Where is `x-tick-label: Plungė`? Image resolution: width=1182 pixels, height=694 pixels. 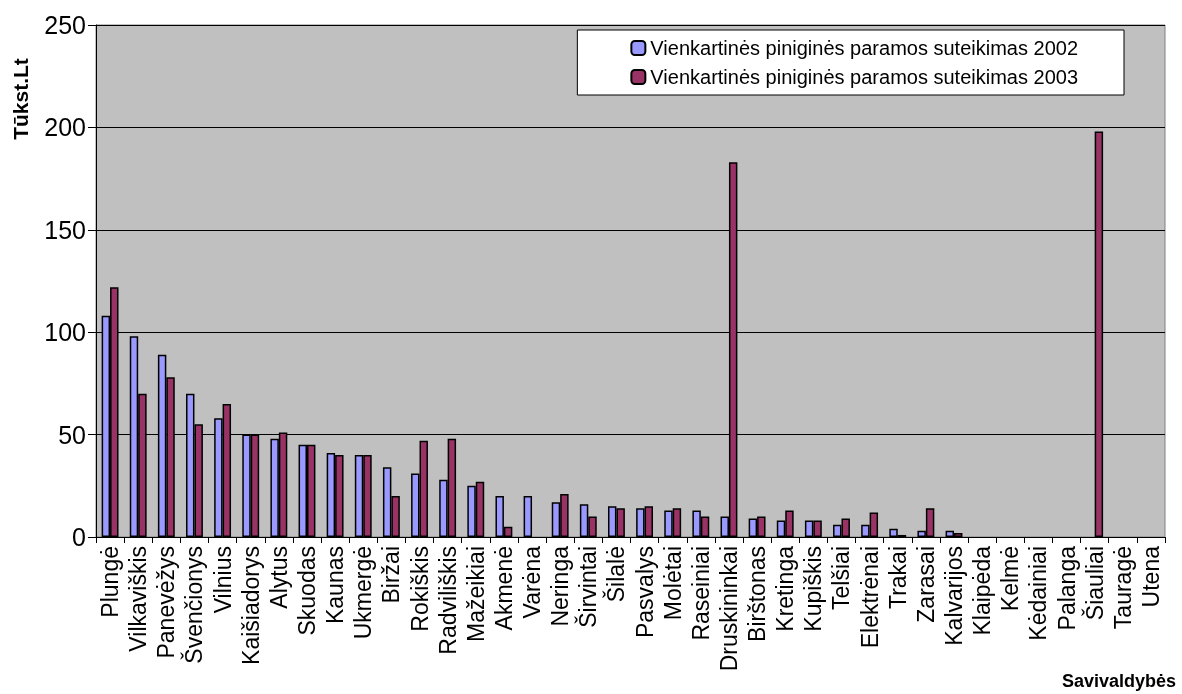
x-tick-label: Plungė is located at coordinates (110, 582).